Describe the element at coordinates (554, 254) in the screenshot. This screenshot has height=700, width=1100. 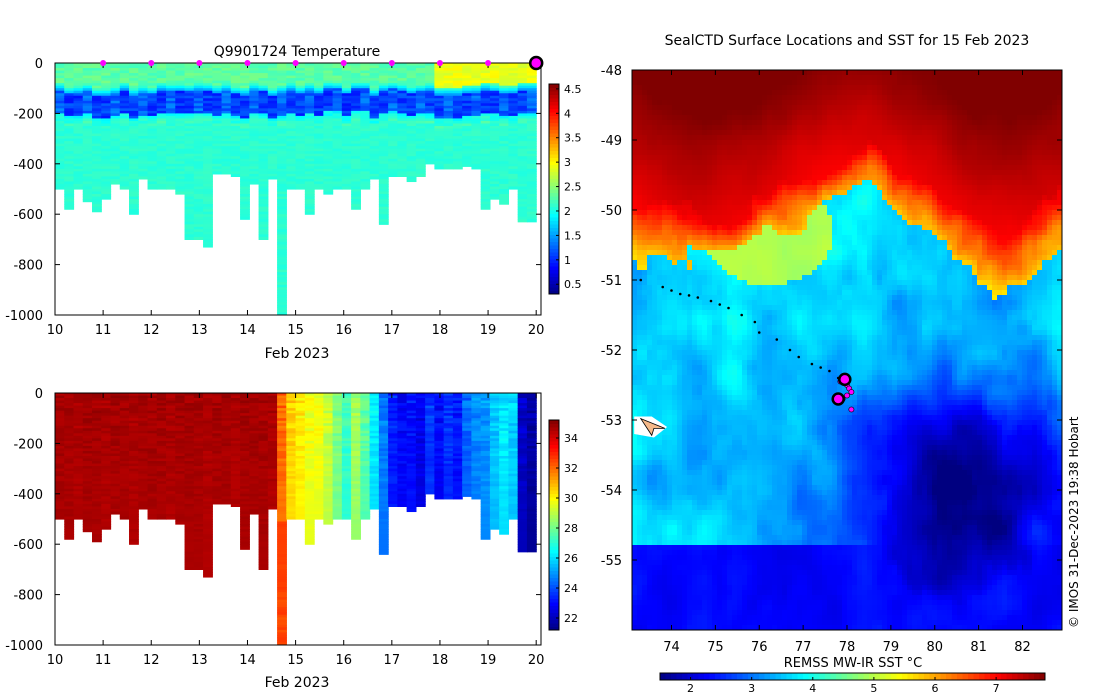
I see `colorbar-swatch` at that location.